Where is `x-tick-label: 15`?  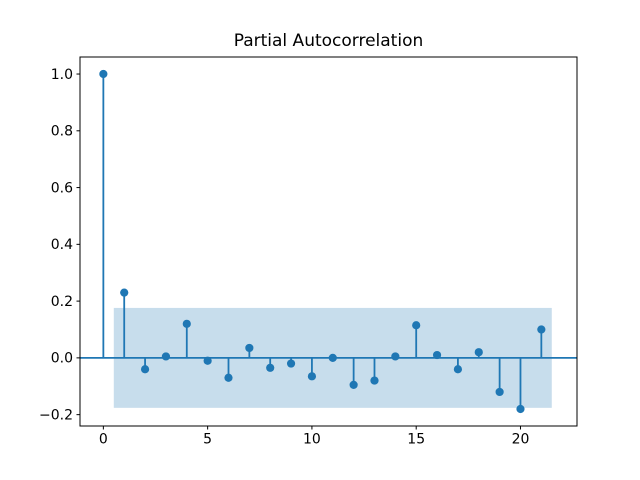
x-tick-label: 15 is located at coordinates (416, 440).